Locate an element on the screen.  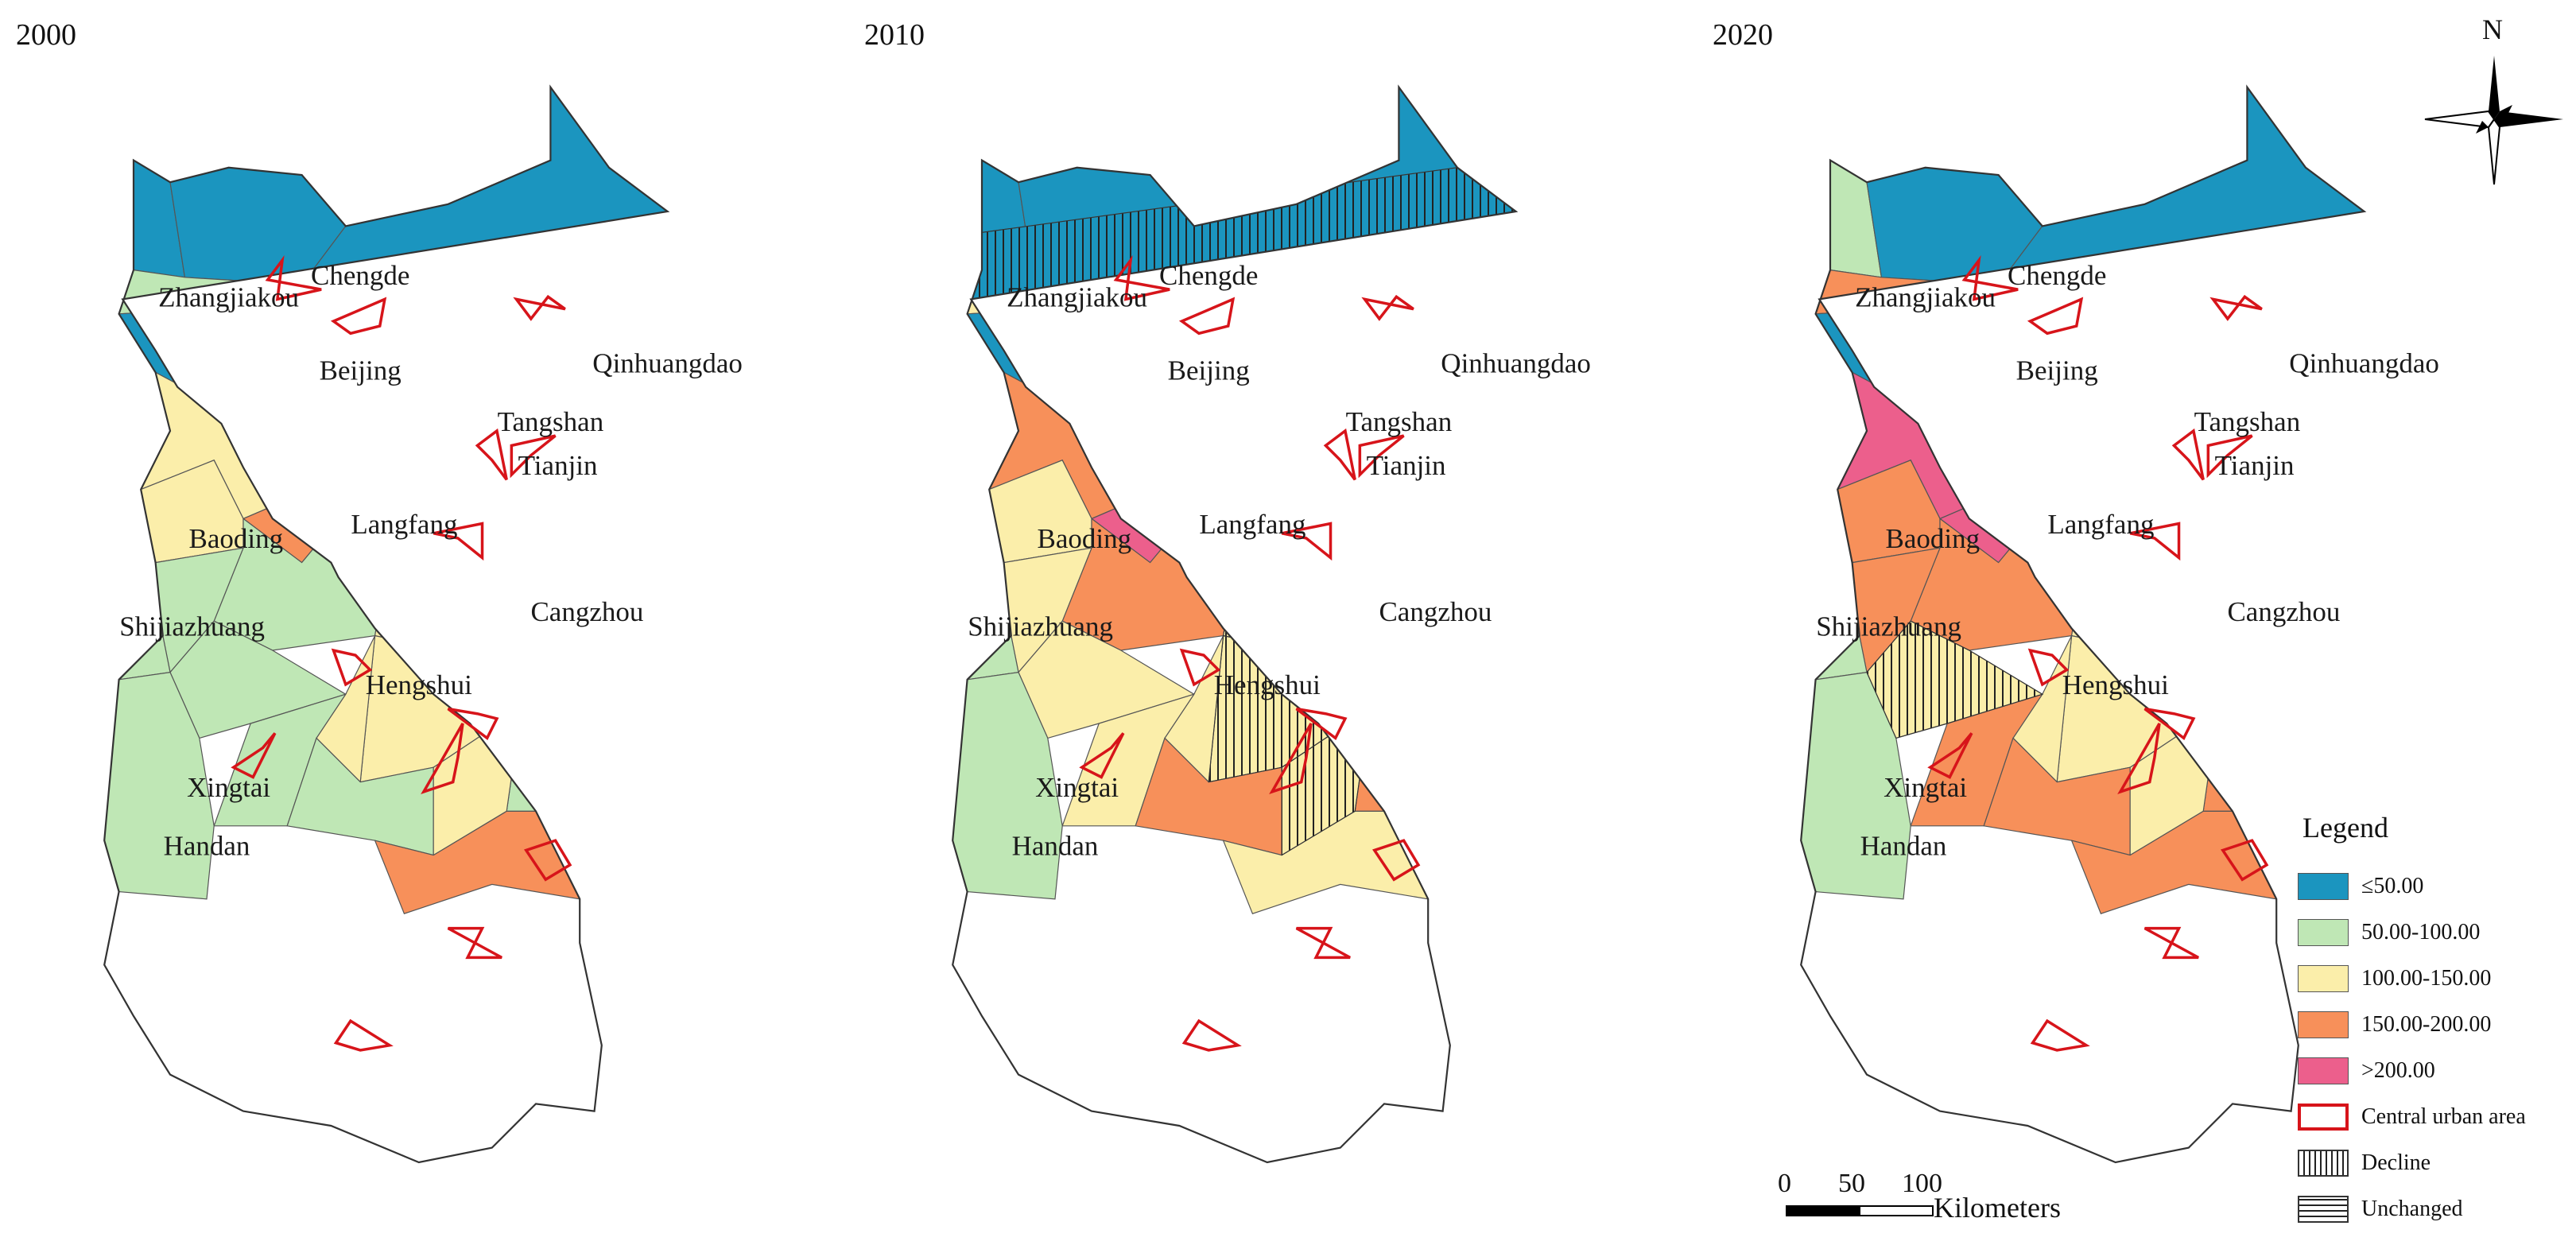
legend-item: Central urban area is located at coordinates (2433, 1117).